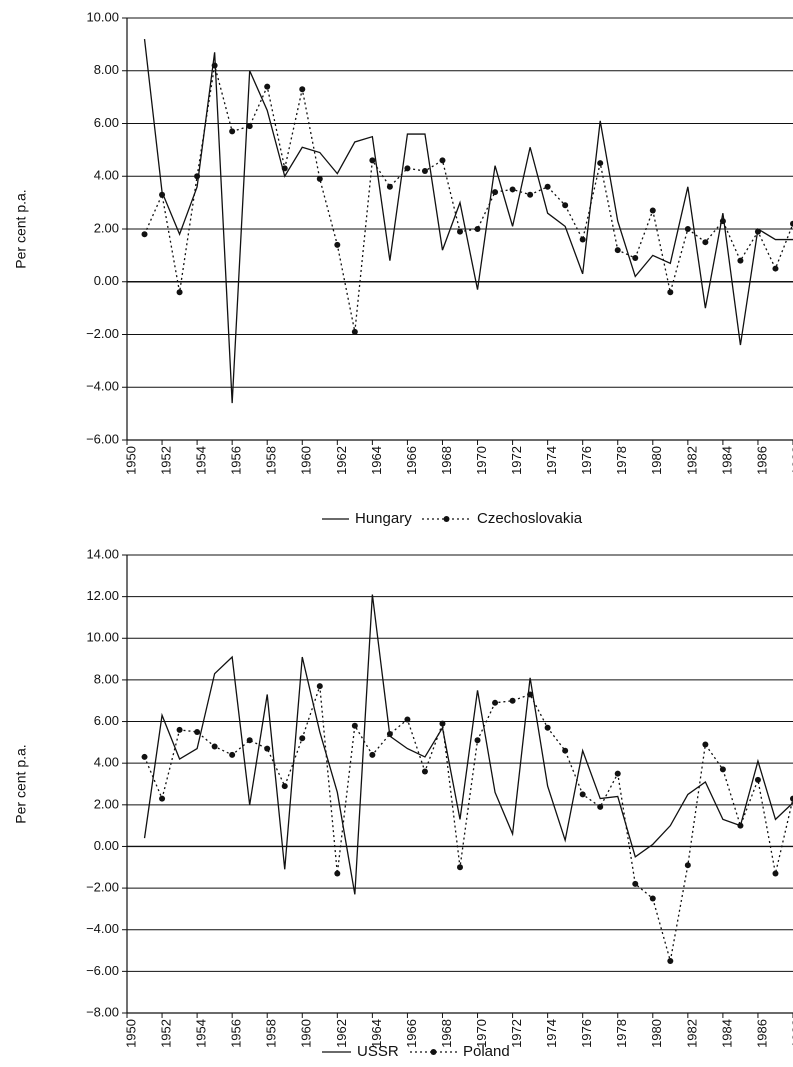  Describe the element at coordinates (791, 460) in the screenshot. I see `x-tick-label: 1988` at that location.